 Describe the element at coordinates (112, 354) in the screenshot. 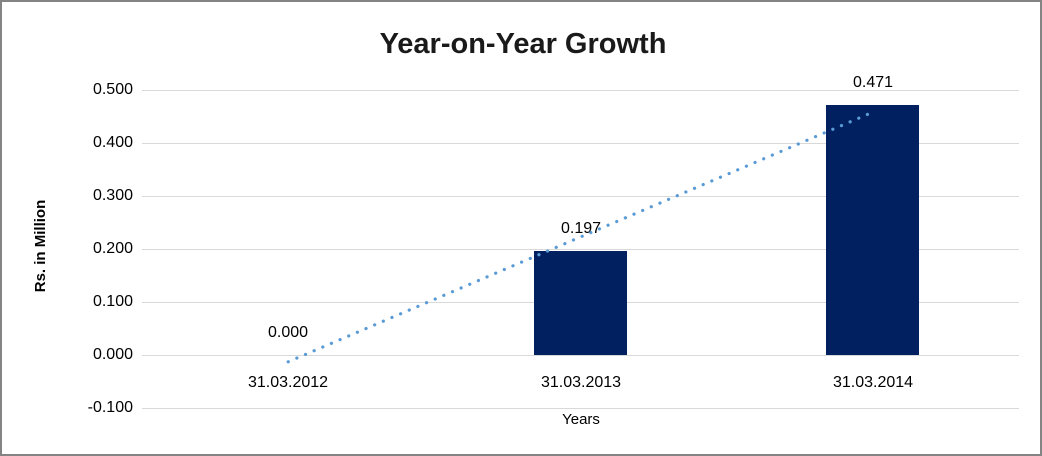

I see `y-tick-label: 0.000` at that location.